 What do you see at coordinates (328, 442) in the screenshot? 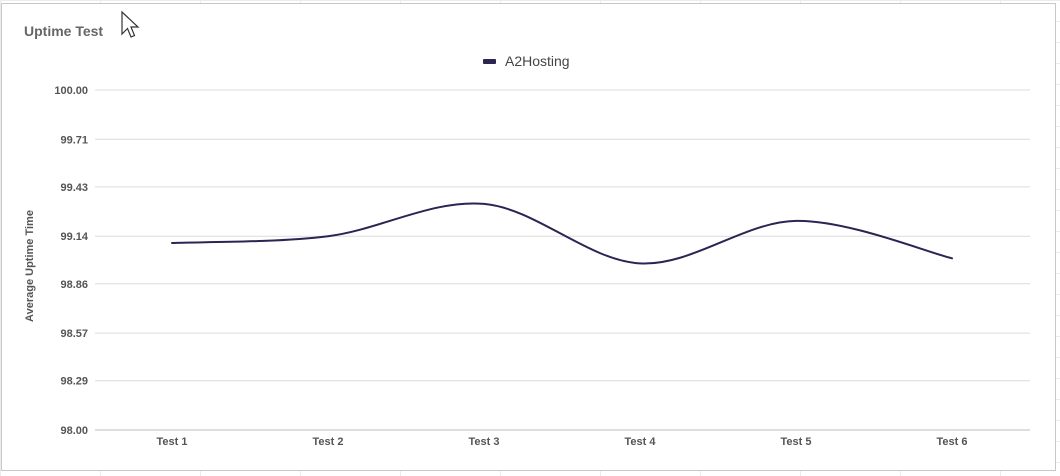
I see `x-tick-label: Test 2` at bounding box center [328, 442].